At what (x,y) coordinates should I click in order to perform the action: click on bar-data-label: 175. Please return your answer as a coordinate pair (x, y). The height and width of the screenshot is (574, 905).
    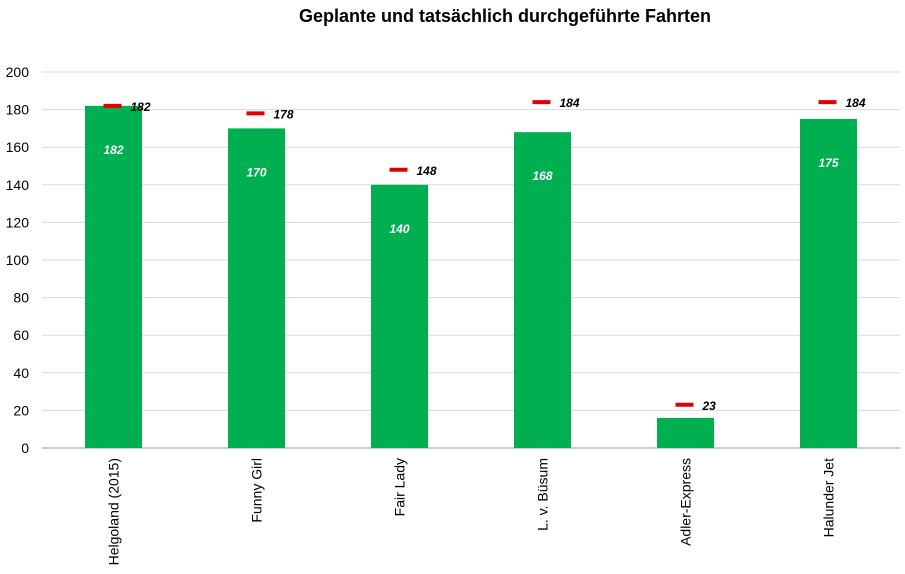
    Looking at the image, I should click on (828, 163).